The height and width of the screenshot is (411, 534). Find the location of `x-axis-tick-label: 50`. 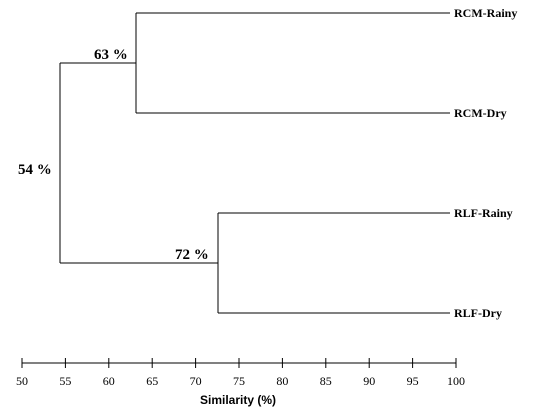

x-axis-tick-label: 50 is located at coordinates (22, 381).